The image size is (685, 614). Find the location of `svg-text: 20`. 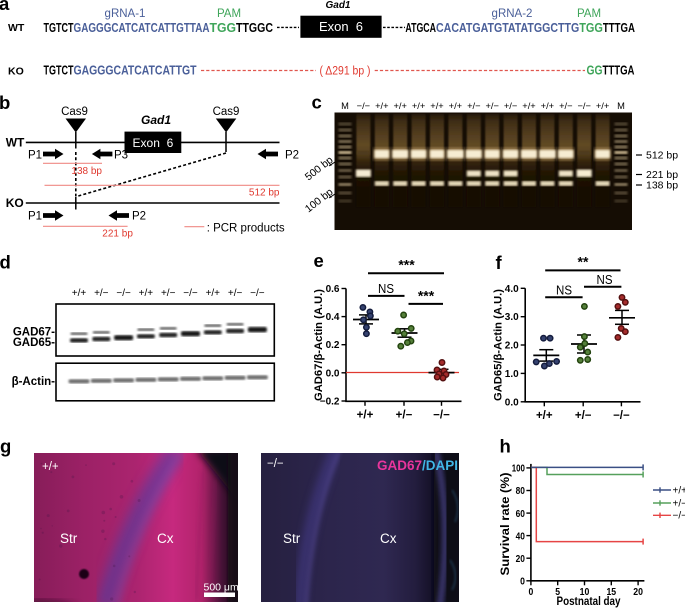

svg-text: 20 is located at coordinates (520, 559).